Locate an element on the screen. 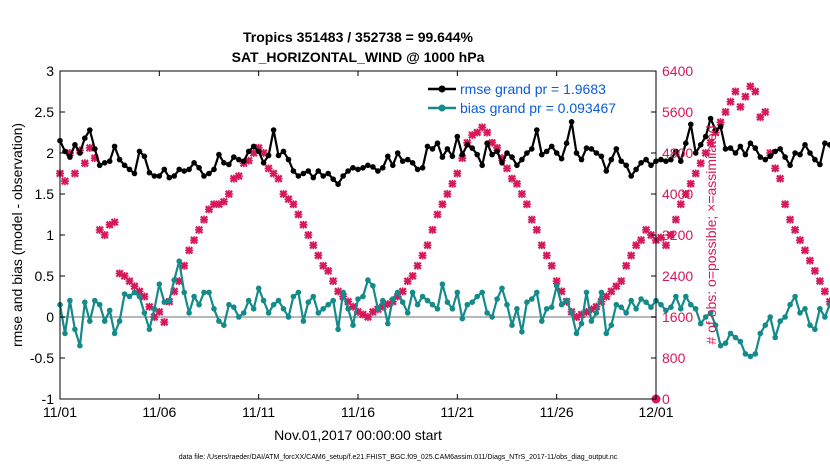  chart-title-line-2: SAT_HORIZONTAL_WIND @ 1000 hPa is located at coordinates (358, 57).